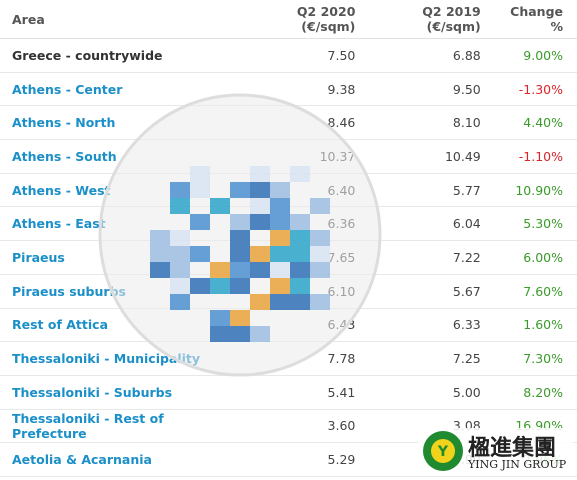 The image size is (577, 480). I want to click on price-2020: 3.60, so click(307, 426).